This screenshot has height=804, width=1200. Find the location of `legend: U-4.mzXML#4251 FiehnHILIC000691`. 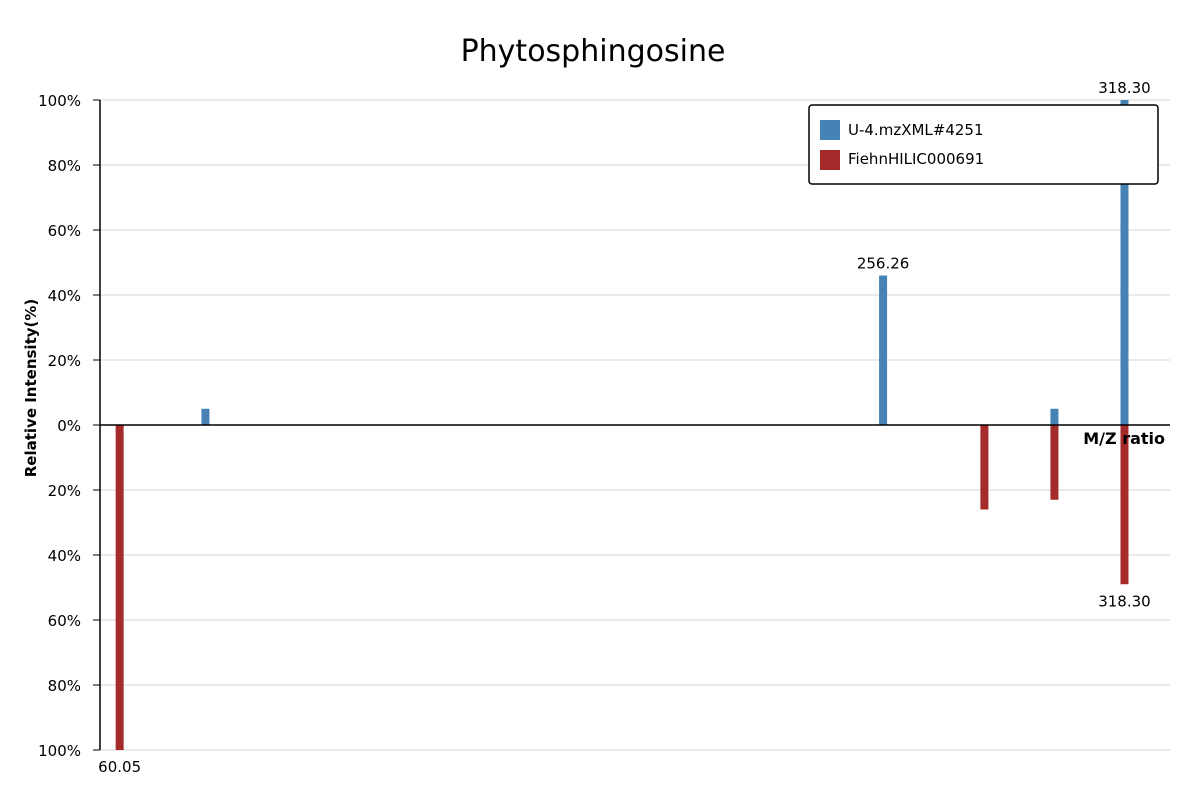

legend: U-4.mzXML#4251 FiehnHILIC000691 is located at coordinates (983, 144).